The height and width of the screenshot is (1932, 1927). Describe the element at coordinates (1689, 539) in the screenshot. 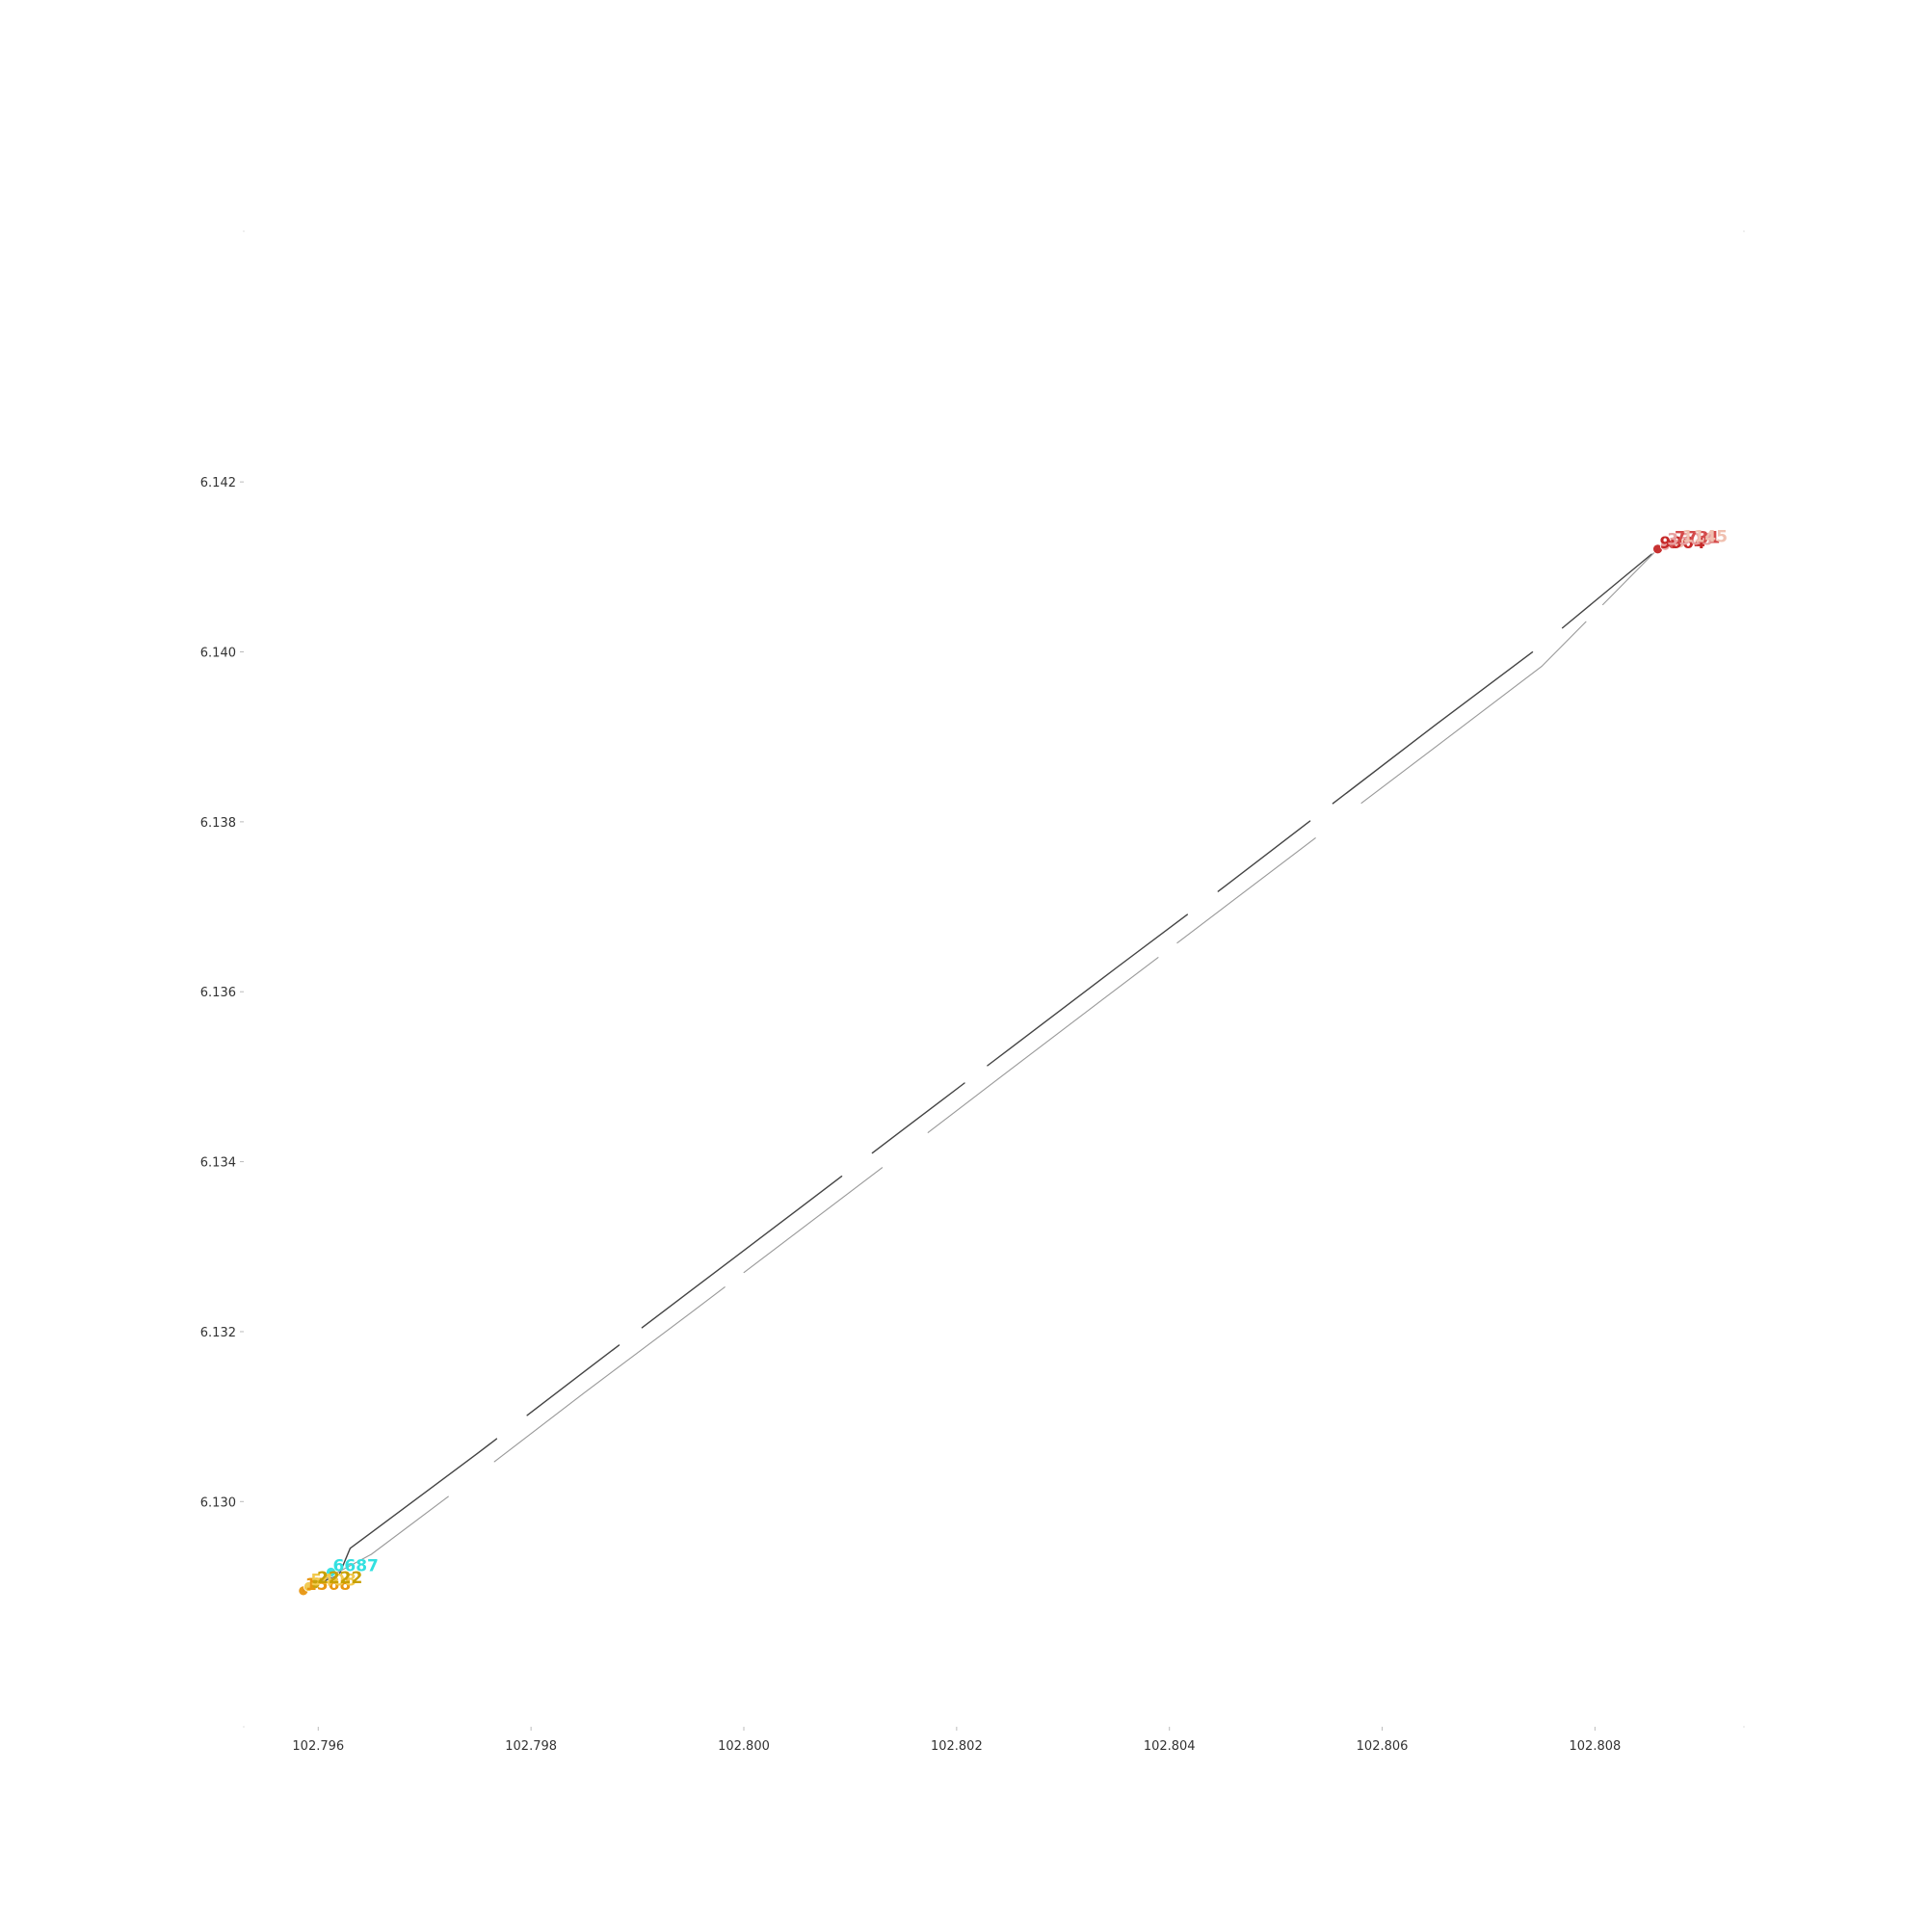

I see `point-label: 3508` at that location.